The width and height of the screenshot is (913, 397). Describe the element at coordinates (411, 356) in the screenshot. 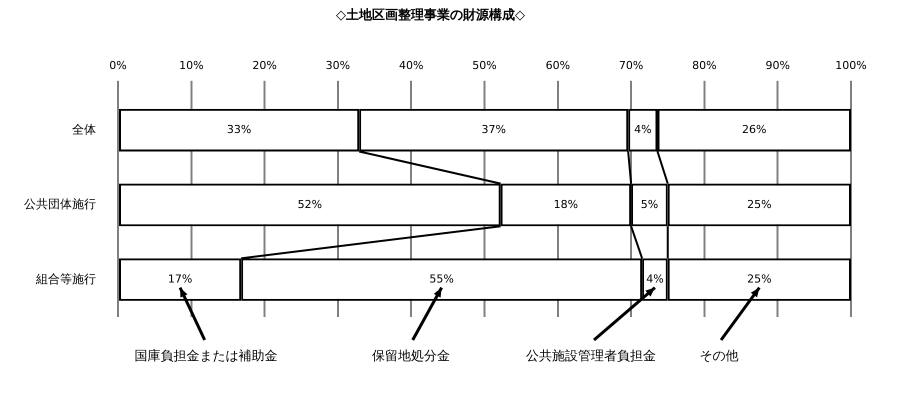

I see `text: 保留地処分金` at that location.